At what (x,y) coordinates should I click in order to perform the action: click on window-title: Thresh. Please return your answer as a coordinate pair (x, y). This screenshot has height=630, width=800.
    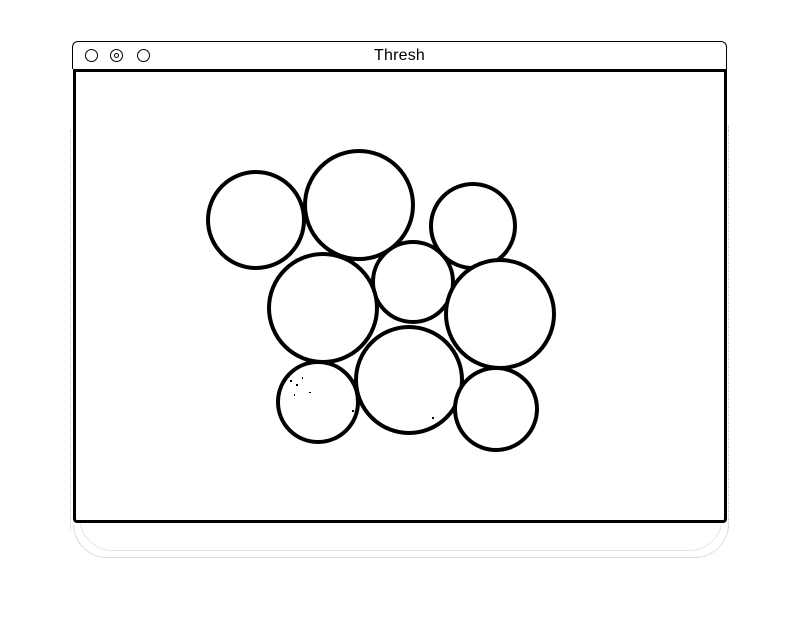
    Looking at the image, I should click on (399, 55).